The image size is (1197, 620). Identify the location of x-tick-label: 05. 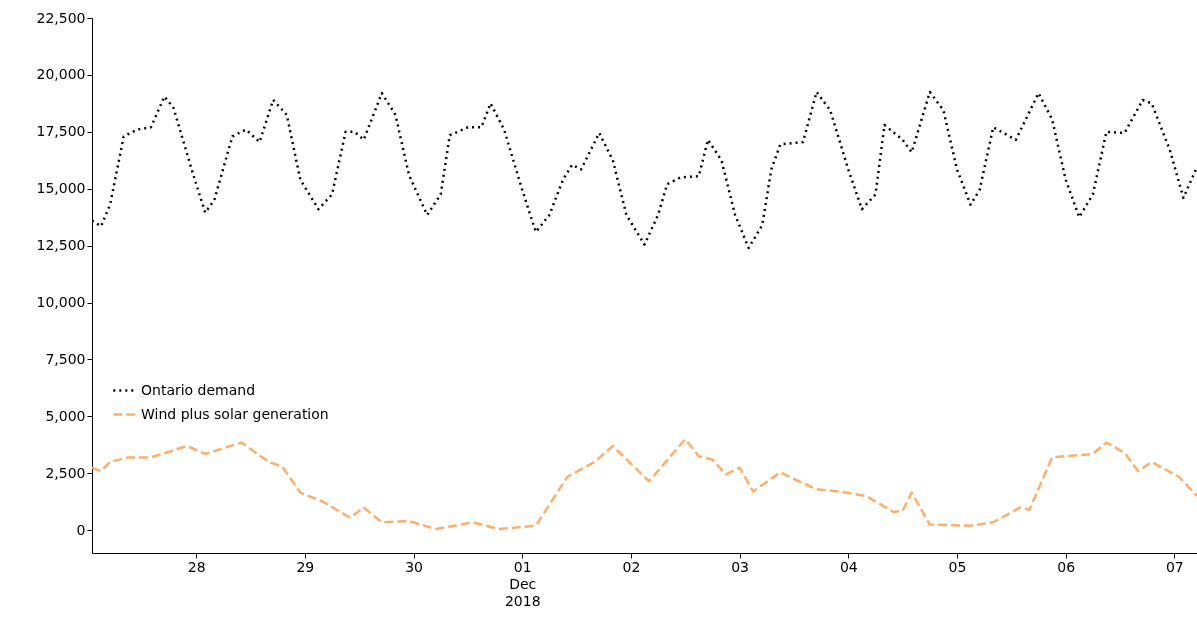
(957, 566).